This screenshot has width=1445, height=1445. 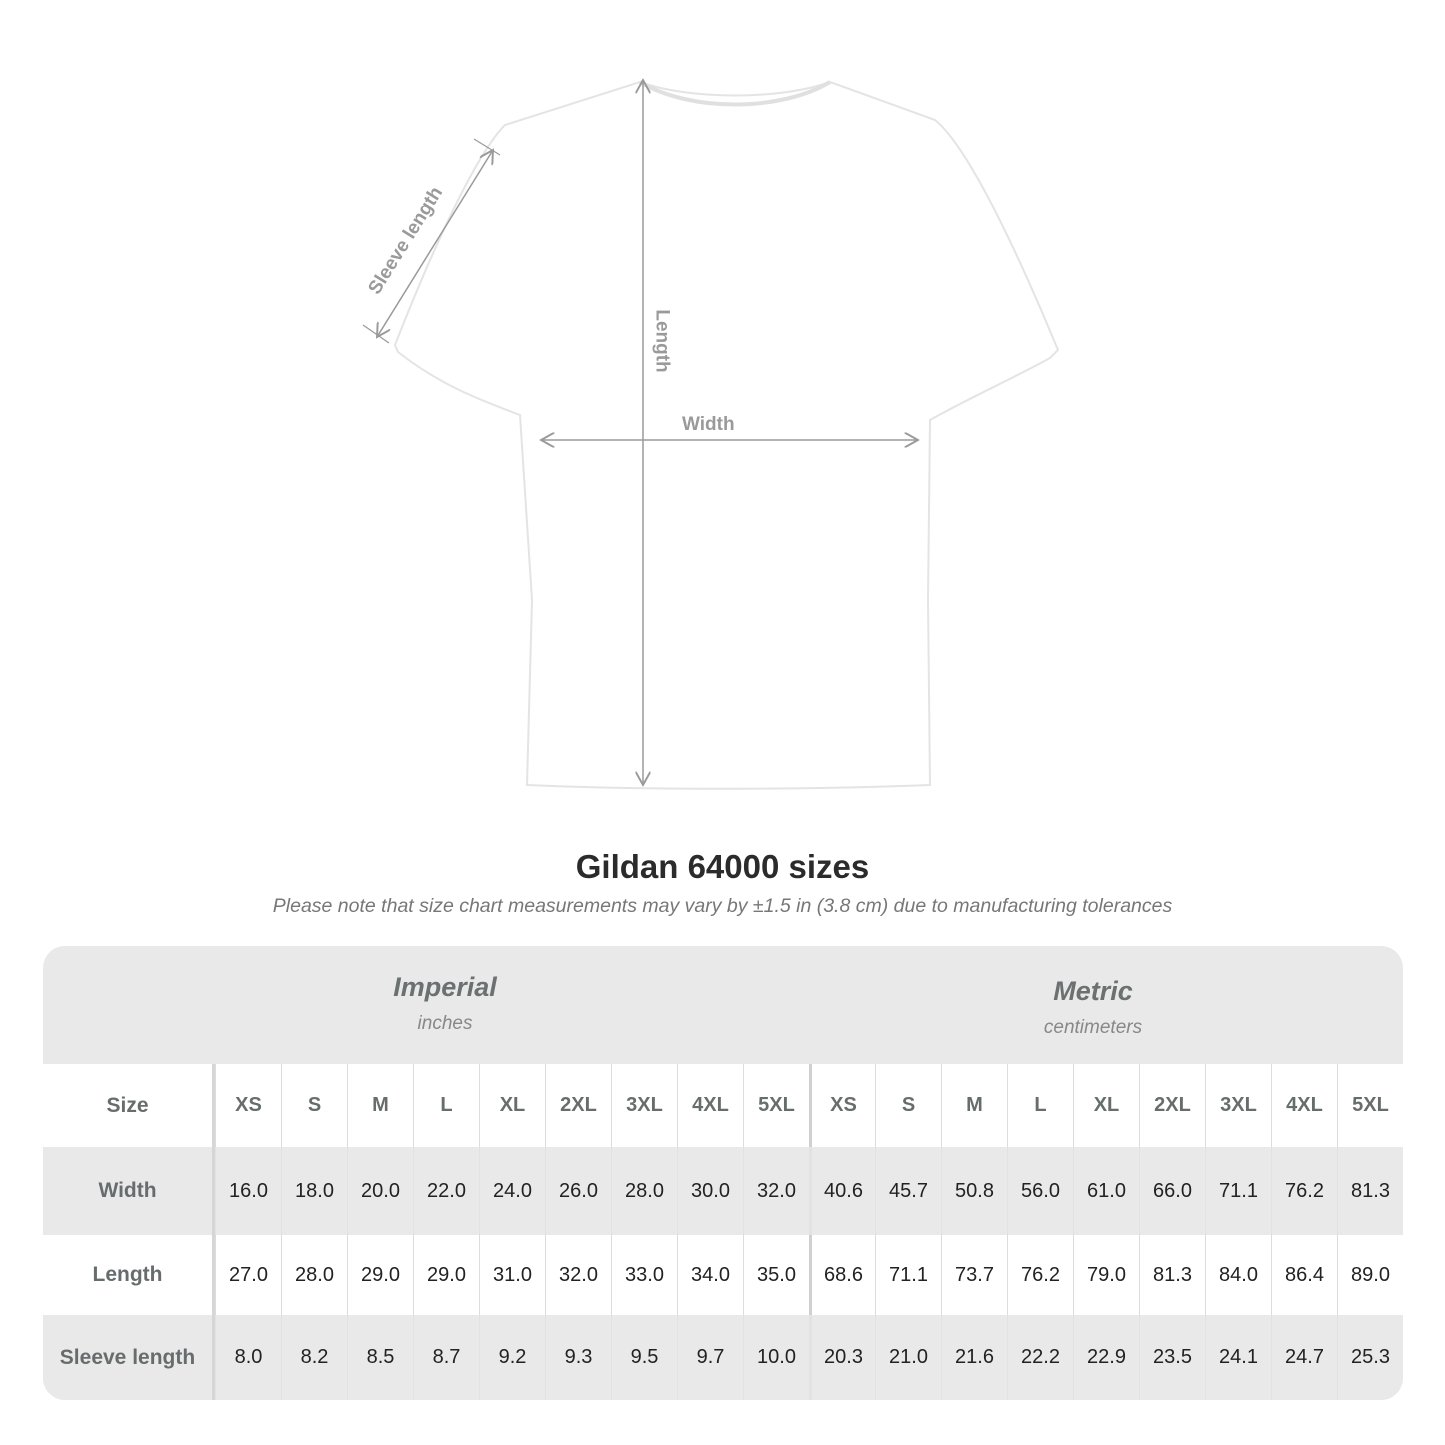 I want to click on imperial-value-cell: 10.0, so click(x=776, y=1357).